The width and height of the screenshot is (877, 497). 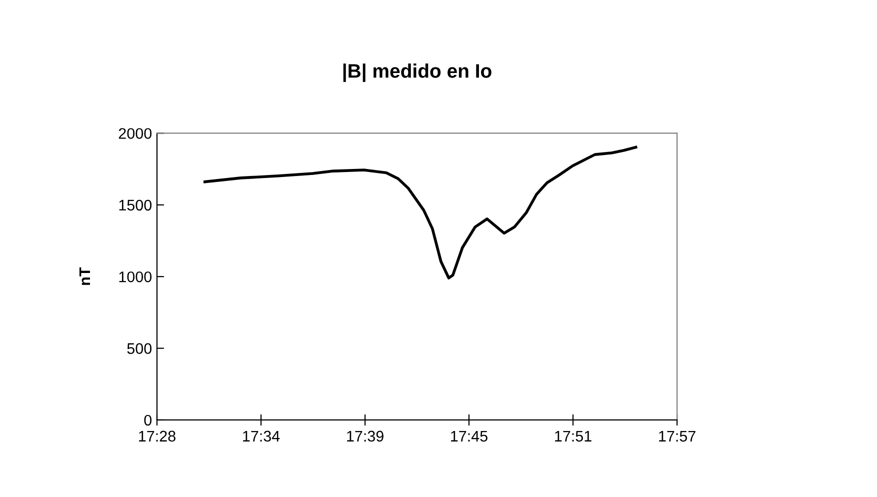 What do you see at coordinates (157, 436) in the screenshot?
I see `x-tick-label: 17:28` at bounding box center [157, 436].